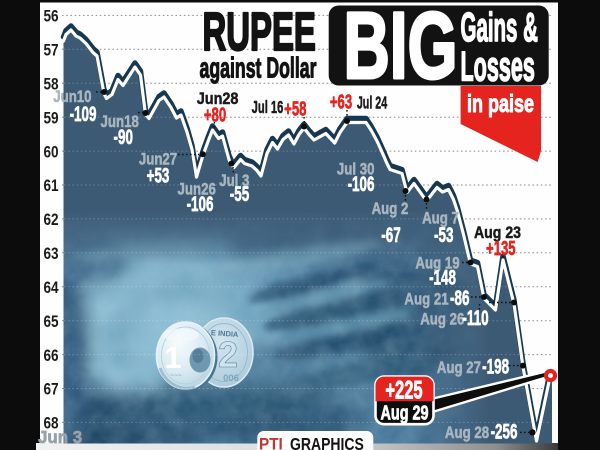 Image resolution: width=600 pixels, height=450 pixels. What do you see at coordinates (197, 189) in the screenshot?
I see `svg-text: Jun26` at bounding box center [197, 189].